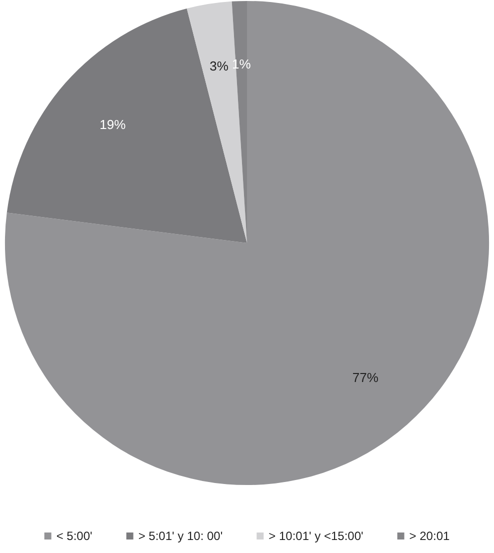  Describe the element at coordinates (365, 377) in the screenshot. I see `data-label: 77%` at that location.